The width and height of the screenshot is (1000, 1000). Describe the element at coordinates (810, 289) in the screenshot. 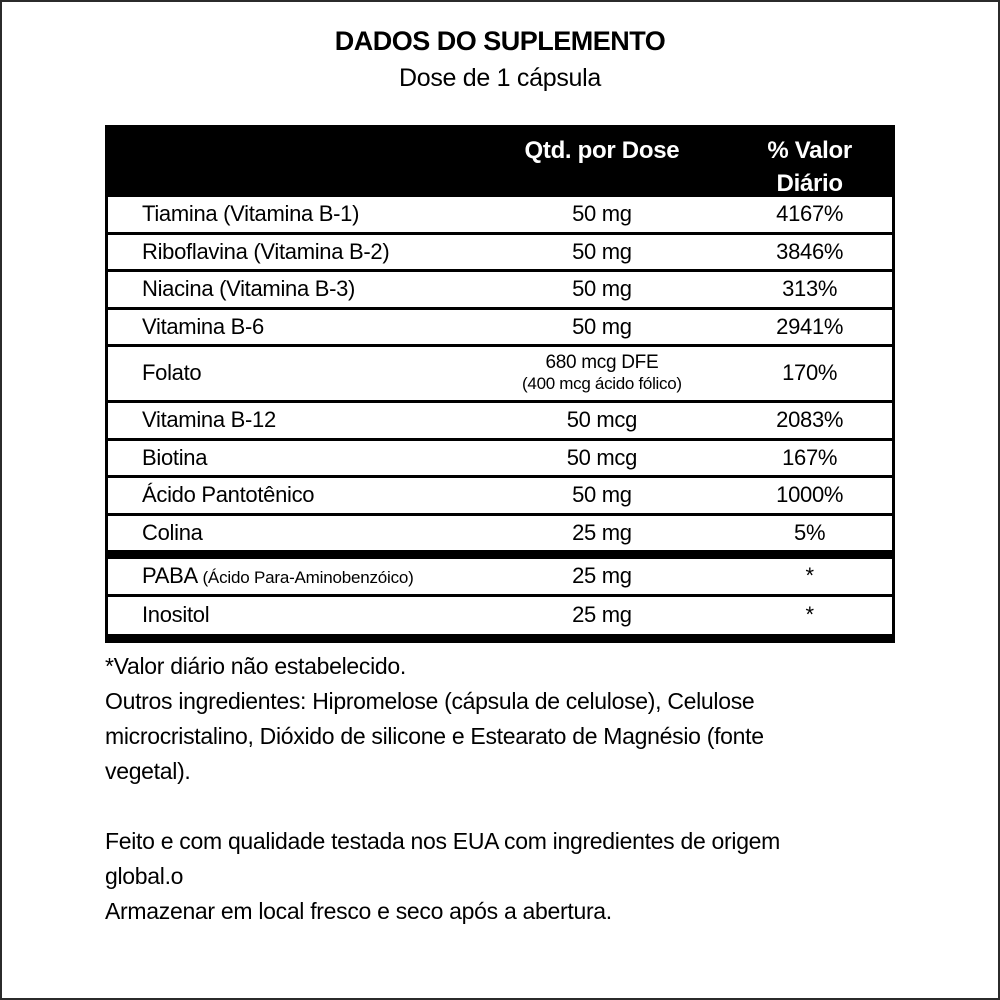

I see `nutrient-daily-value: 313%` at that location.